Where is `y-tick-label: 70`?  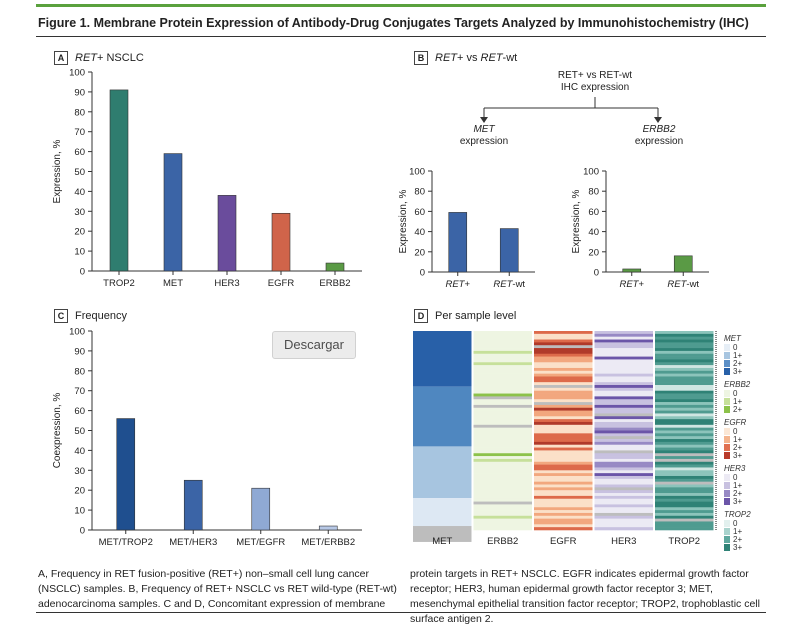
y-tick-label: 70 is located at coordinates (79, 132).